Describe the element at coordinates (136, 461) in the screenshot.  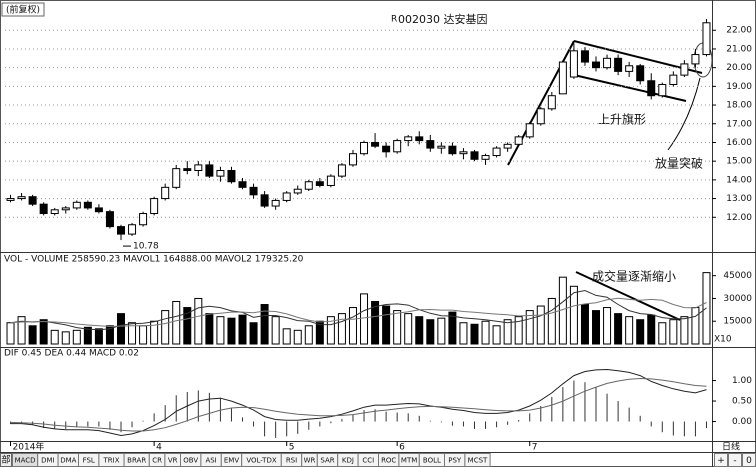
I see `indicator-tab-label: BRAR` at that location.